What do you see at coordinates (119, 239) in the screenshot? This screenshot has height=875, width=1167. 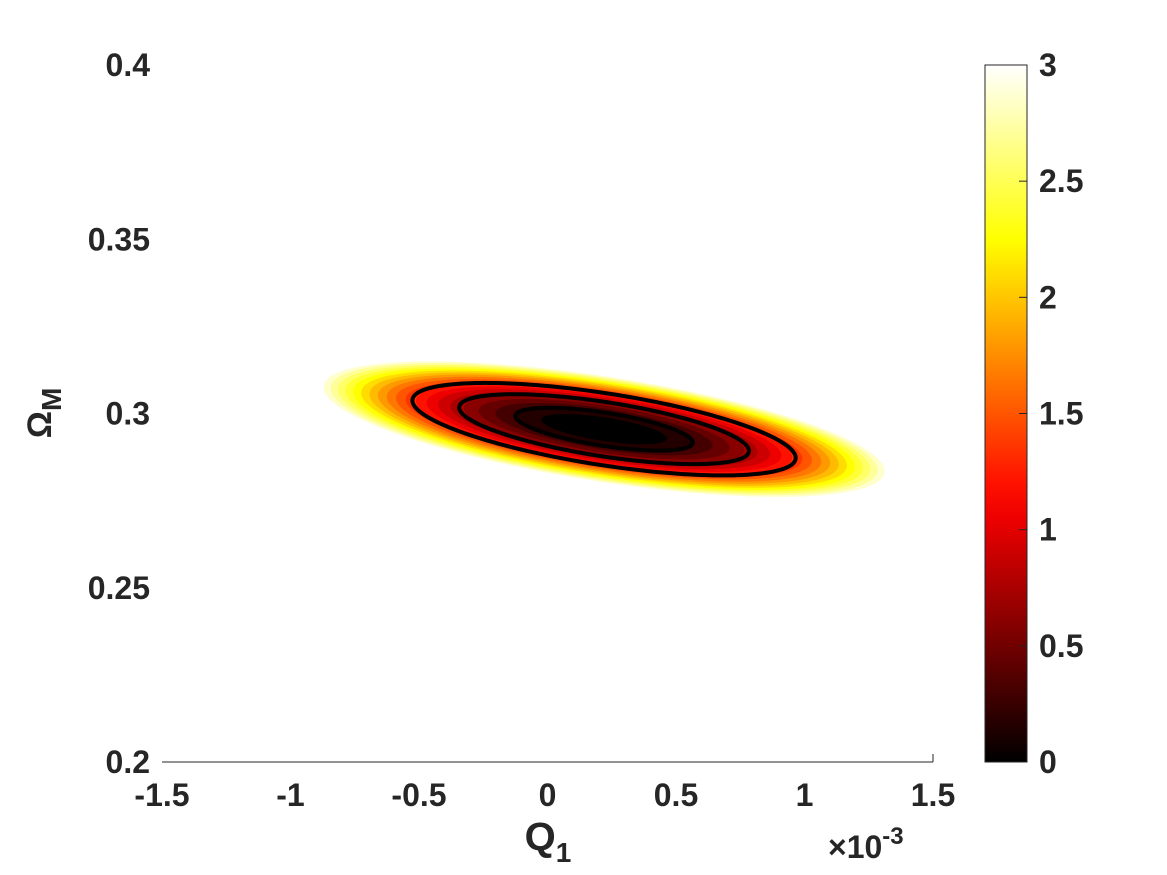 I see `y-tick-label: 0.35` at bounding box center [119, 239].